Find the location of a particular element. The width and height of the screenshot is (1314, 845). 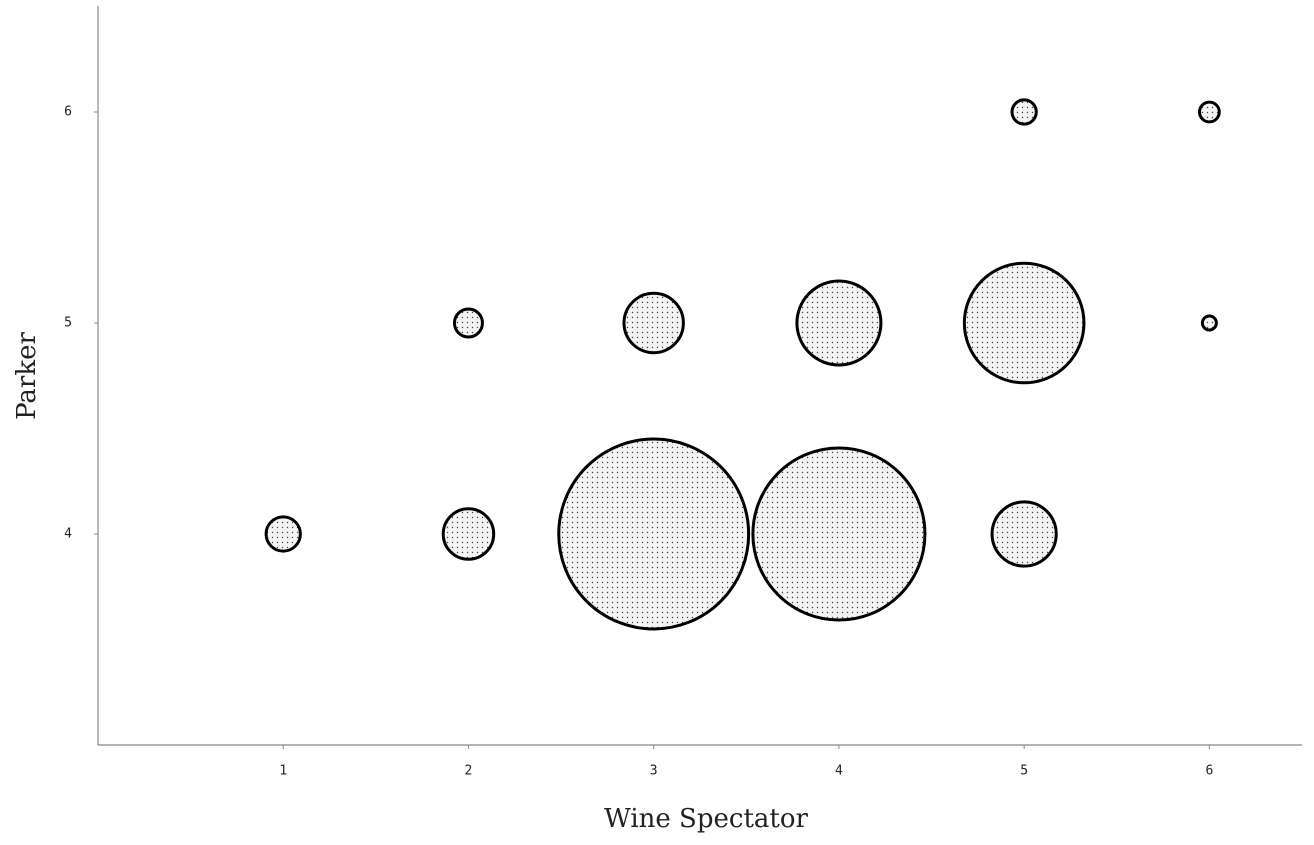

y-tick-label: 4 is located at coordinates (68, 534).